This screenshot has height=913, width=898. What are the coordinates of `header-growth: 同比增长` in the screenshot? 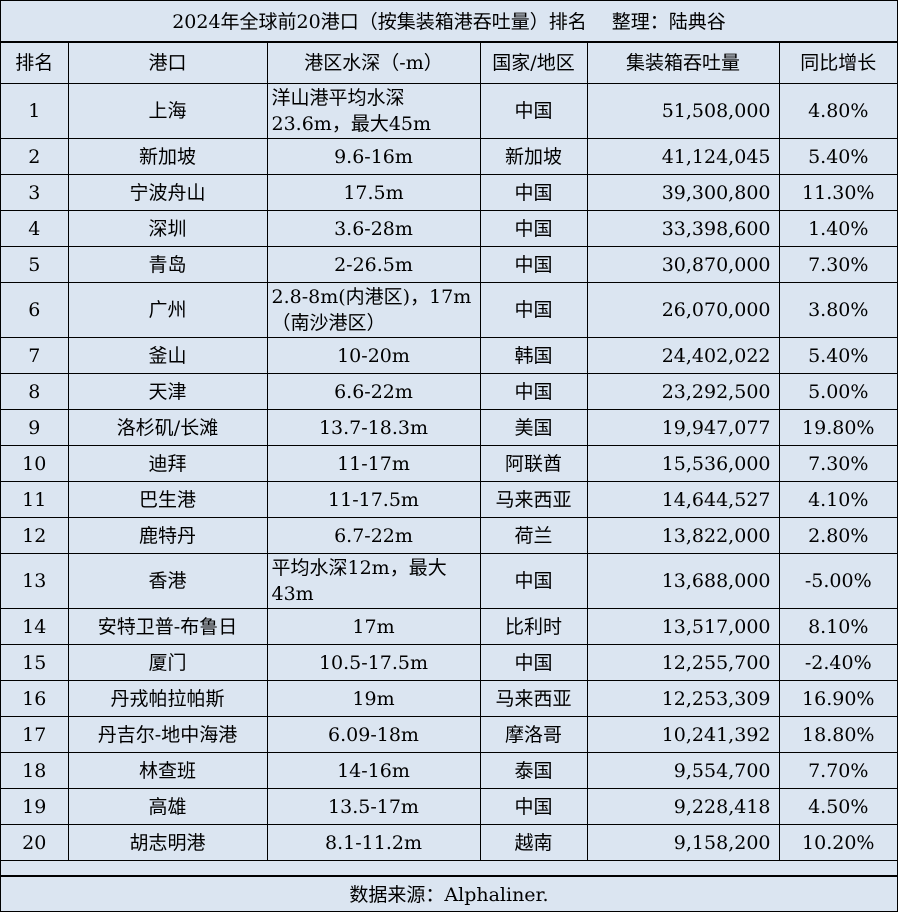 It's located at (837, 63).